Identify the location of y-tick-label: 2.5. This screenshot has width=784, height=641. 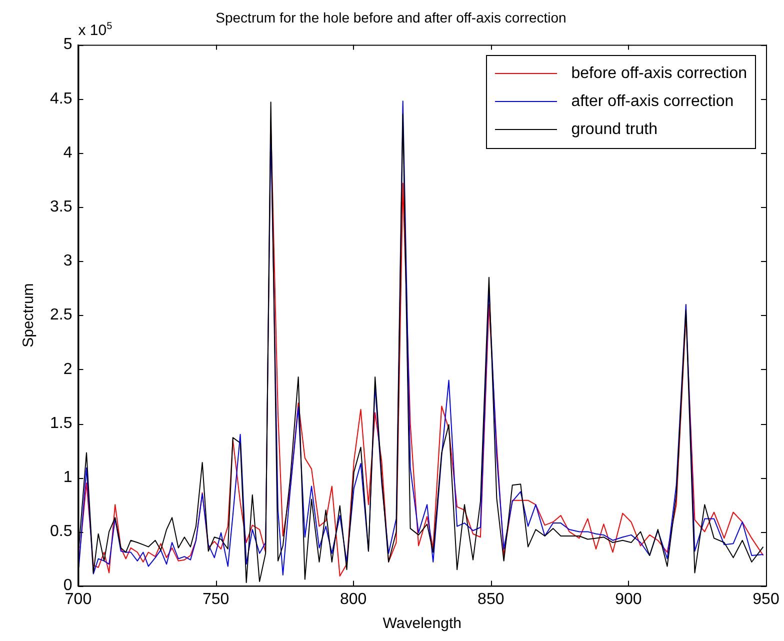
(61, 315).